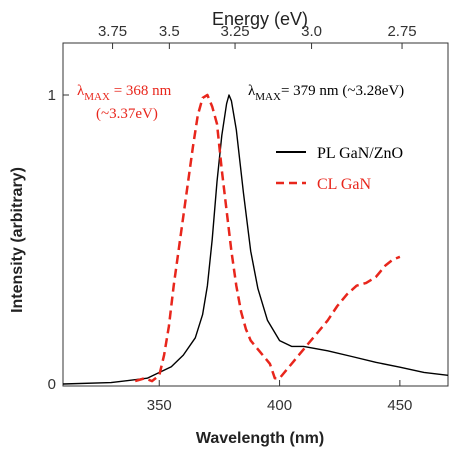  Describe the element at coordinates (399, 405) in the screenshot. I see `x-tick-label: 450` at that location.